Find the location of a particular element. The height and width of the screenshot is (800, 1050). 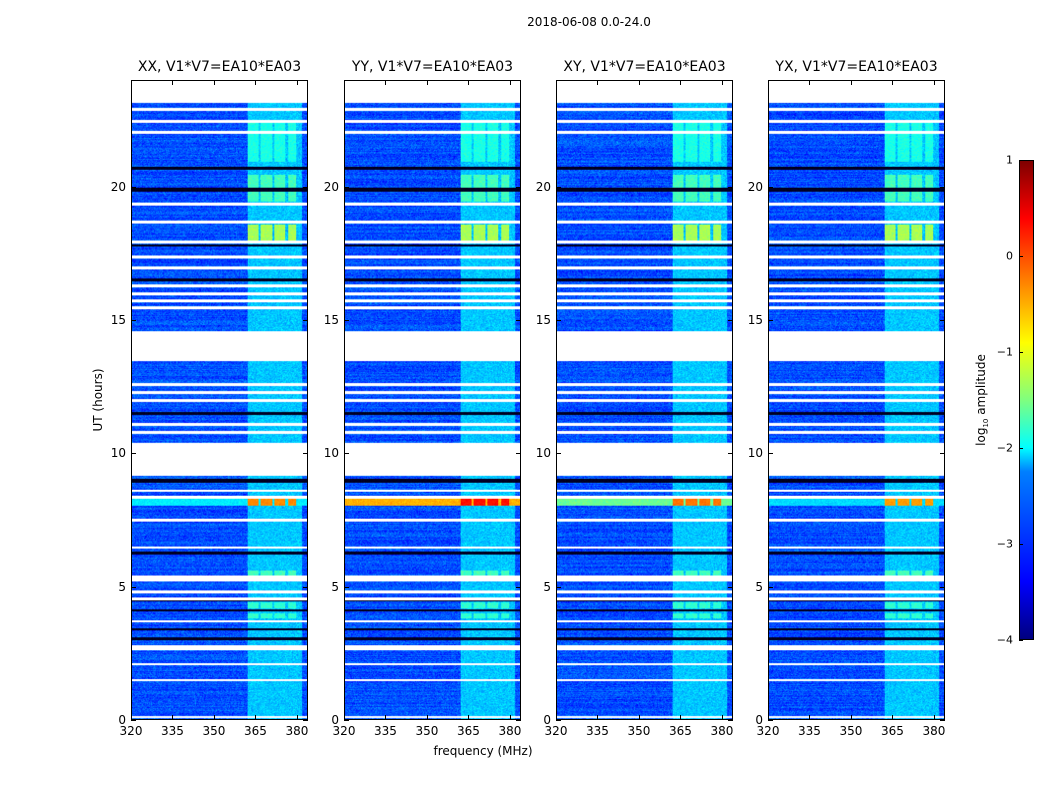

colorbar-tick-label: −2 is located at coordinates (1004, 448).